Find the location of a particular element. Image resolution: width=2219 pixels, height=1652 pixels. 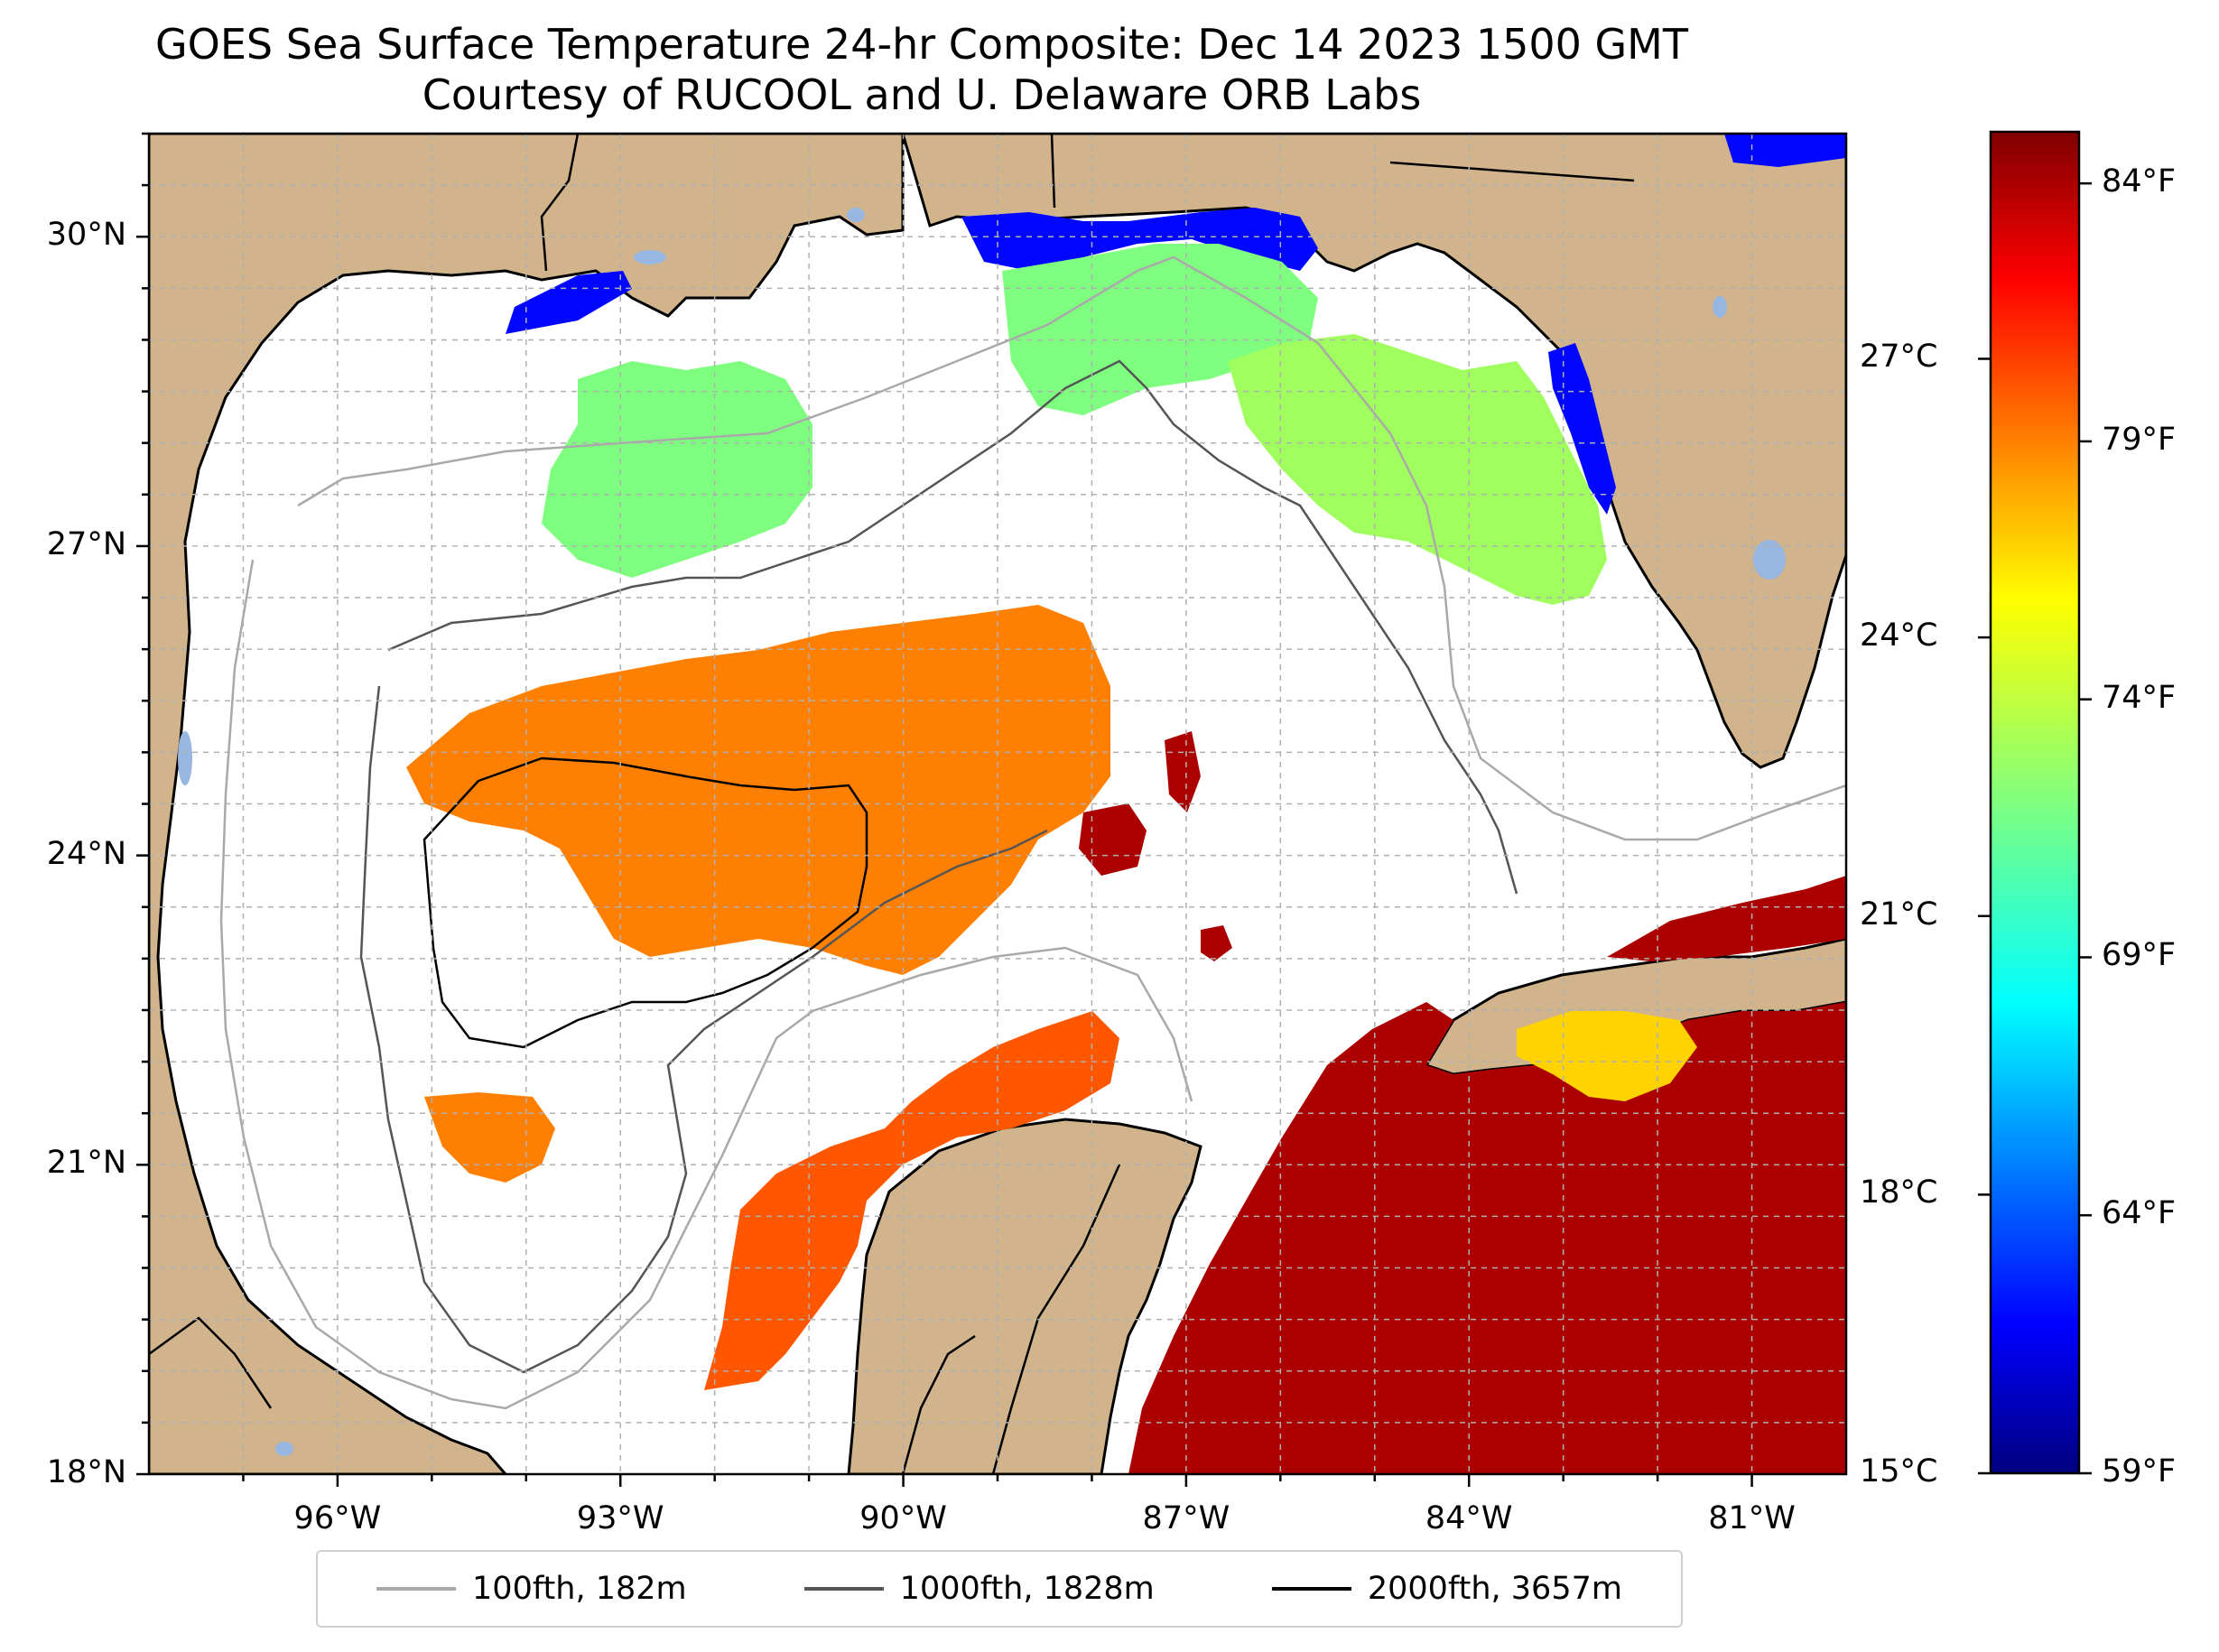

colorbar-ticks is located at coordinates (2035, 828).